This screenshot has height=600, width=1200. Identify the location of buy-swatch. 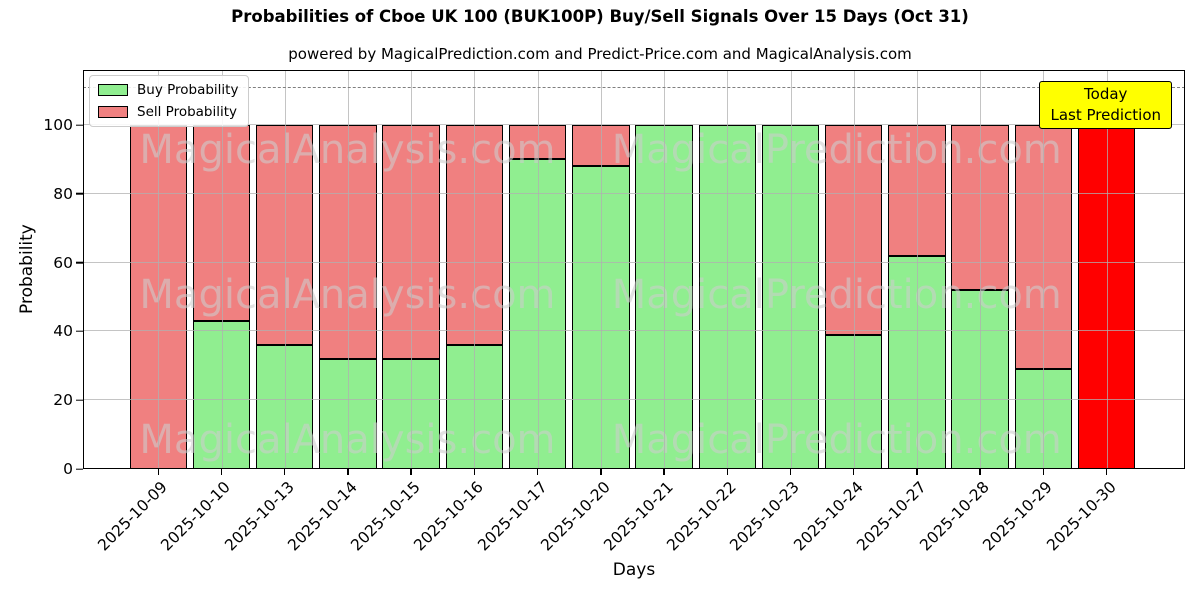
(113, 90).